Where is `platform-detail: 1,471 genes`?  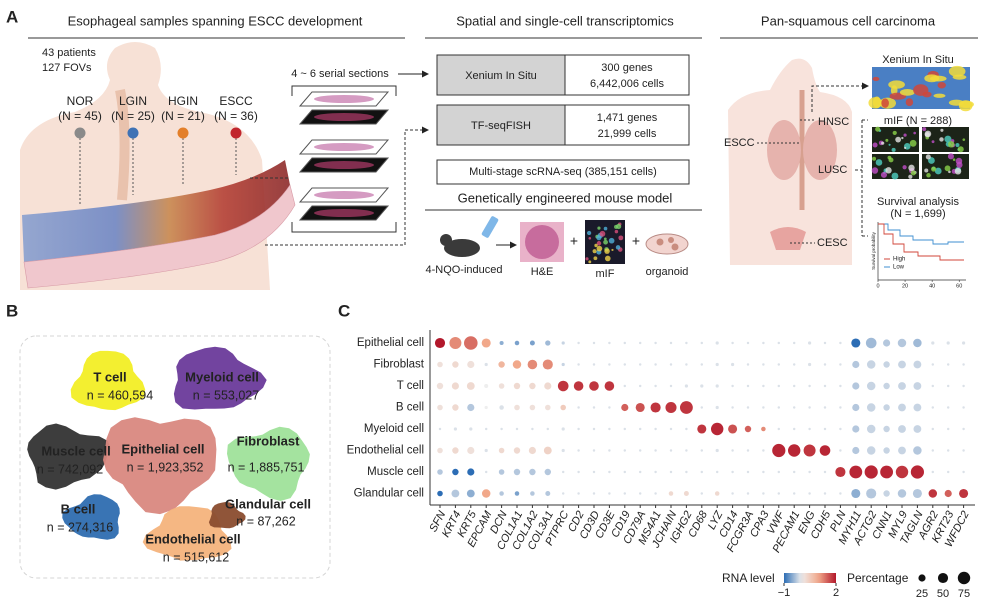 platform-detail: 1,471 genes is located at coordinates (627, 118).